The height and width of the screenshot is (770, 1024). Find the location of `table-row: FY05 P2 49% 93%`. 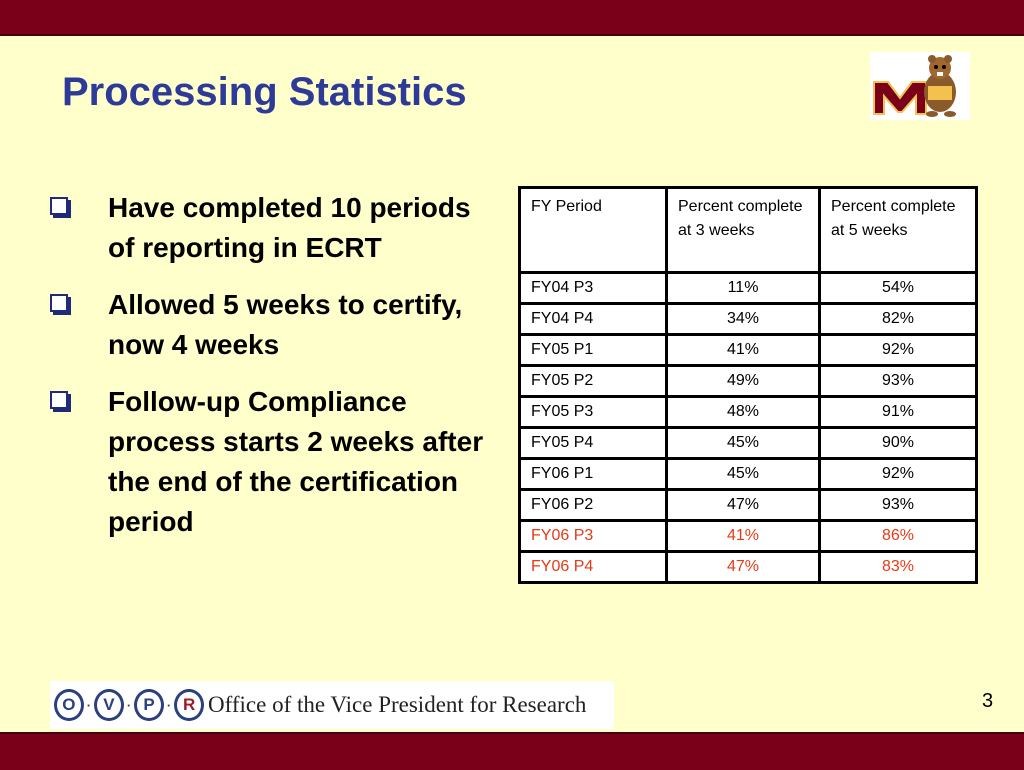

table-row: FY05 P2 49% 93% is located at coordinates (748, 381).